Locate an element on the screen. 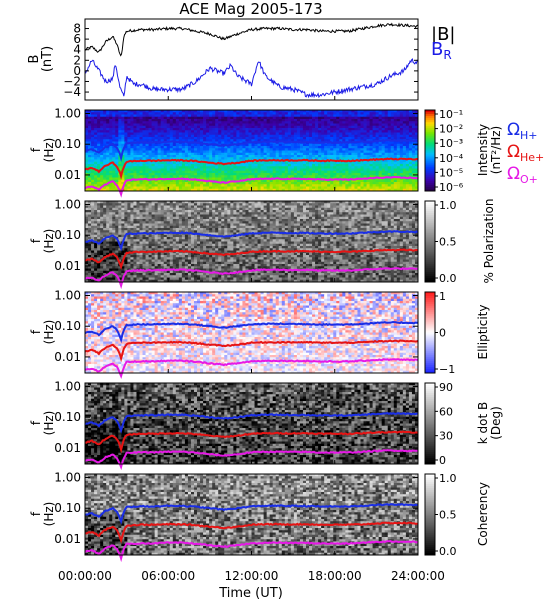 The image size is (550, 600). legend-br-sub: R is located at coordinates (447, 55).